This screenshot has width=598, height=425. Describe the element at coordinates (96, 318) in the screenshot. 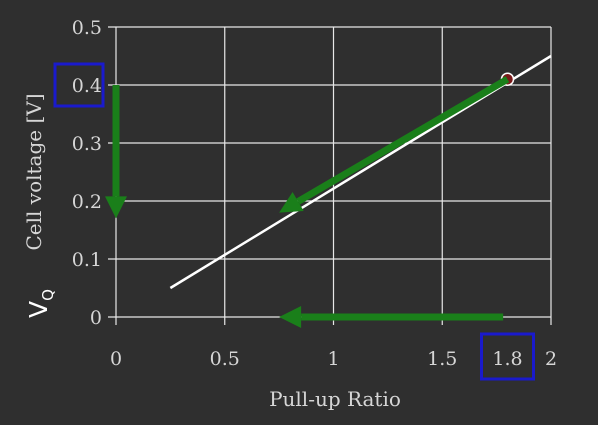

I see `y-tick-label: 0` at that location.